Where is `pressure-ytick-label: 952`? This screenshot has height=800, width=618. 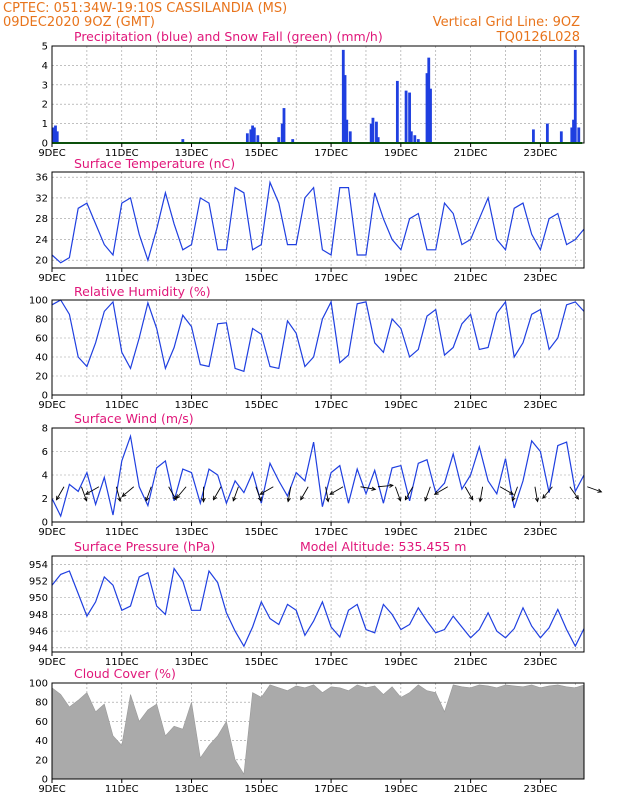 pressure-ytick-label: 952 is located at coordinates (38, 582).